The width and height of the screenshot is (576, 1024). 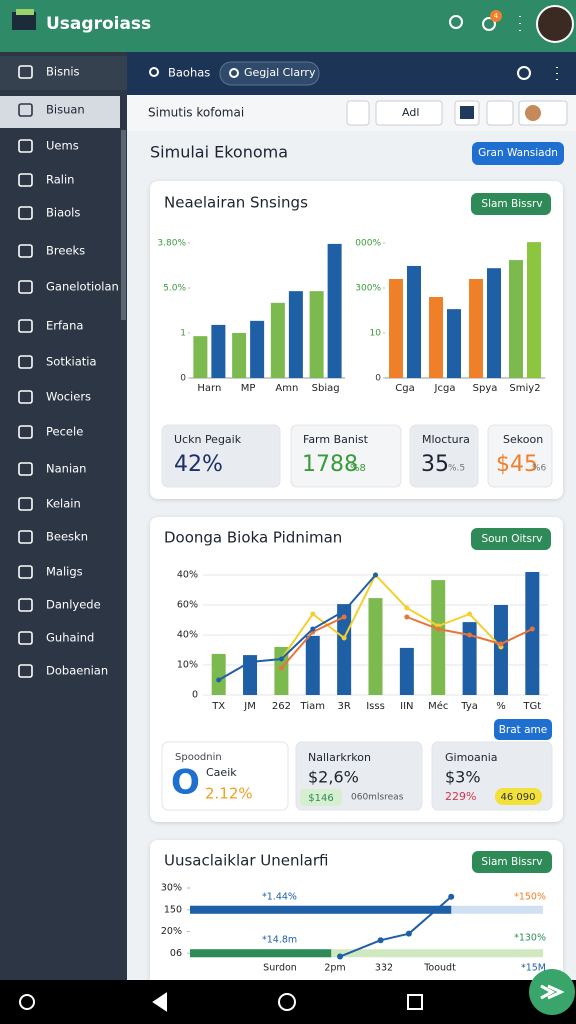 What do you see at coordinates (253, 538) in the screenshot?
I see `card-title: Doonga Bioka Pidniman` at bounding box center [253, 538].